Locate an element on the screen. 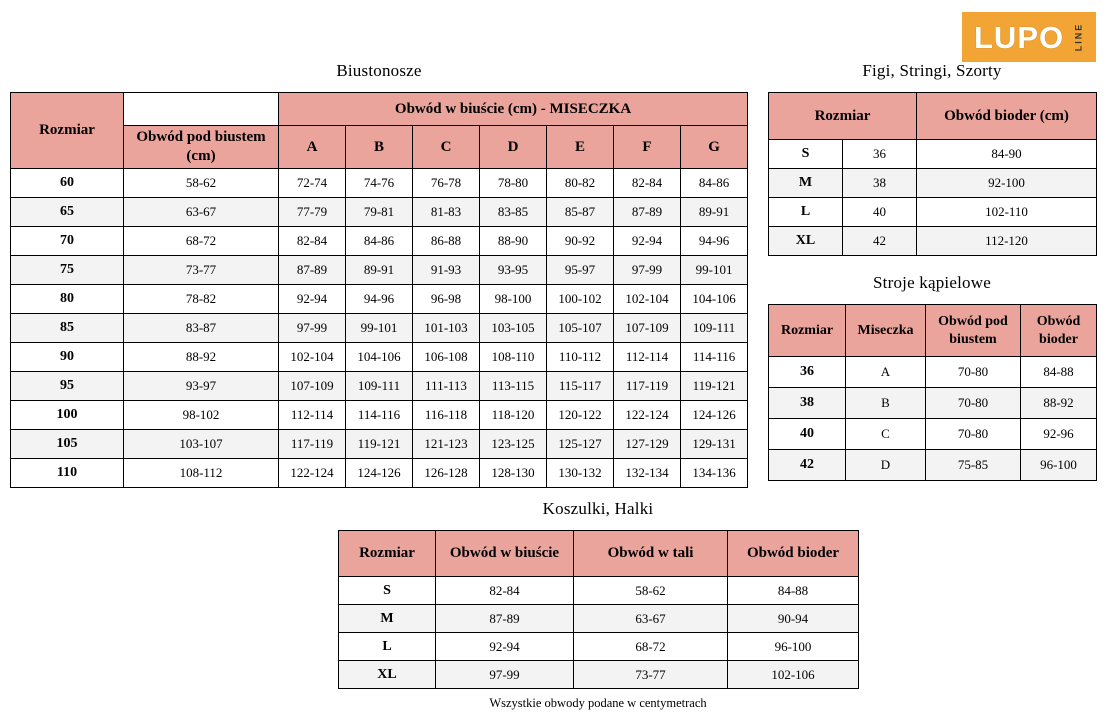 The width and height of the screenshot is (1104, 716). range-cell: 92-100 is located at coordinates (1006, 183).